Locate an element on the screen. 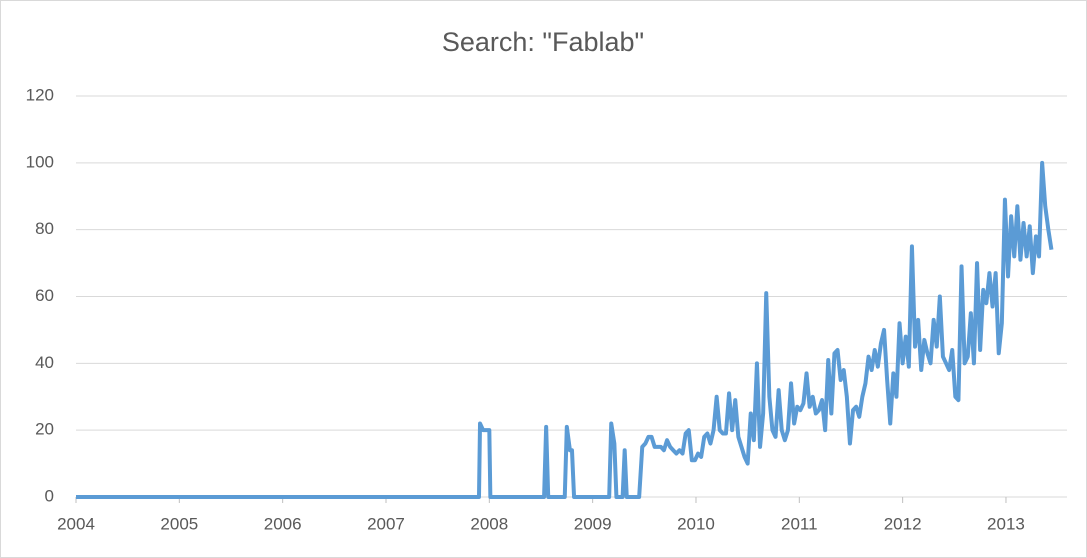 This screenshot has height=558, width=1087. x-tick-label: 2013 is located at coordinates (1006, 523).